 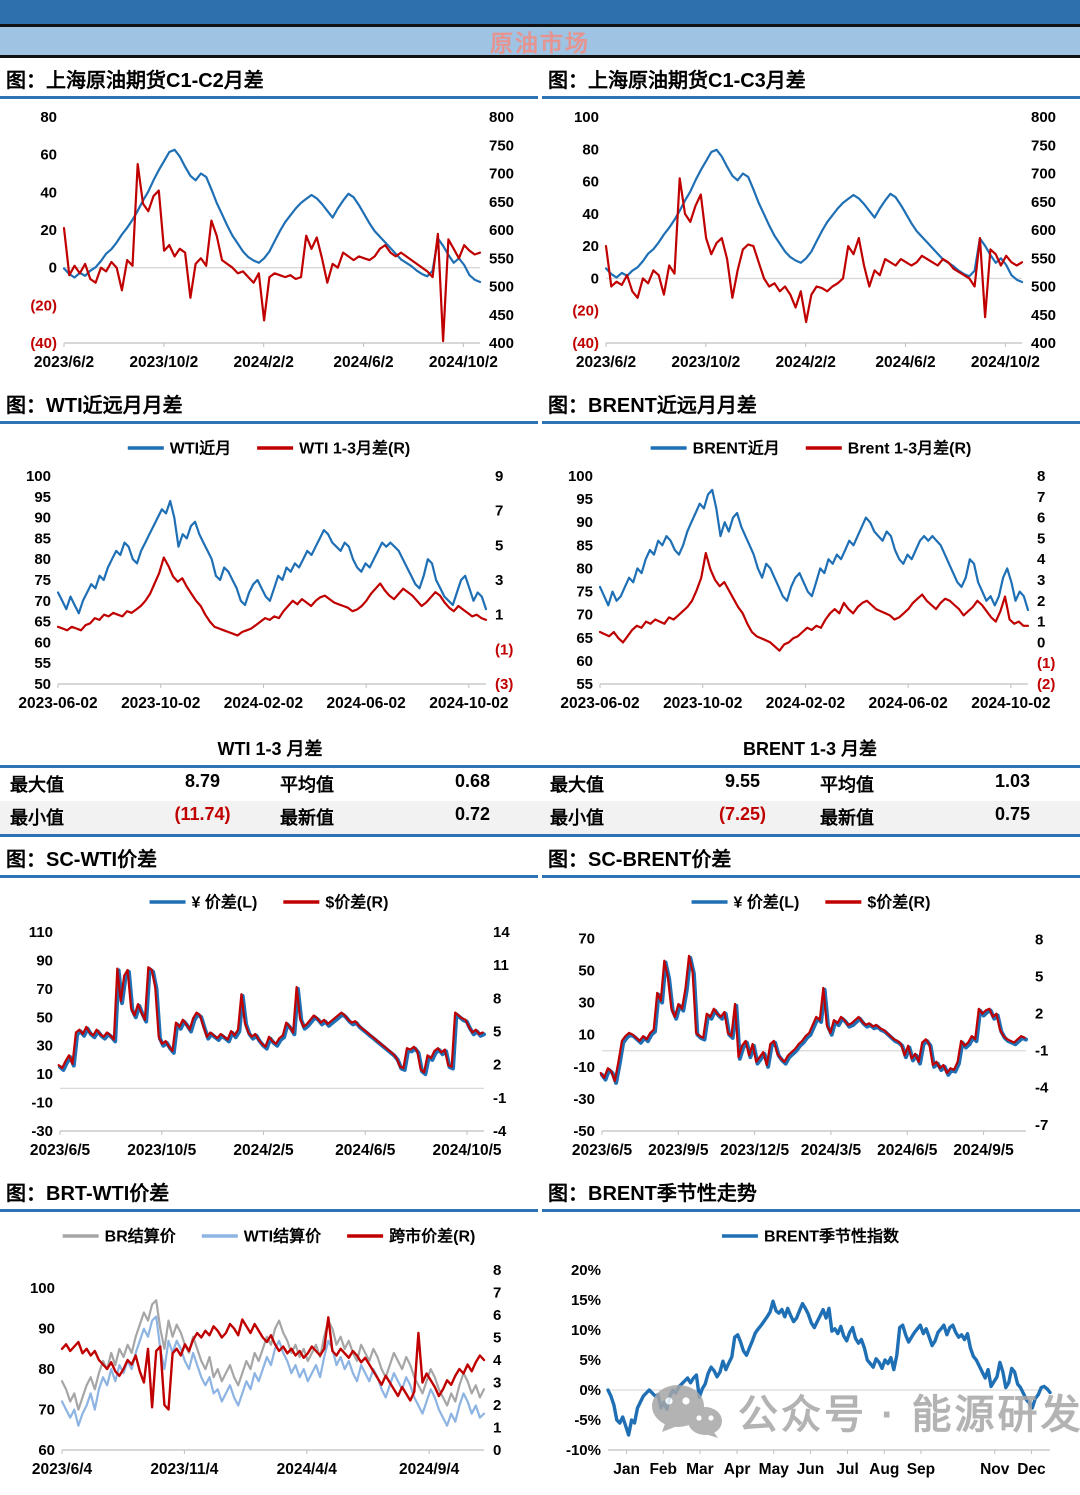 What do you see at coordinates (606, 362) in the screenshot?
I see `svg-text: 2023/6/2` at bounding box center [606, 362].